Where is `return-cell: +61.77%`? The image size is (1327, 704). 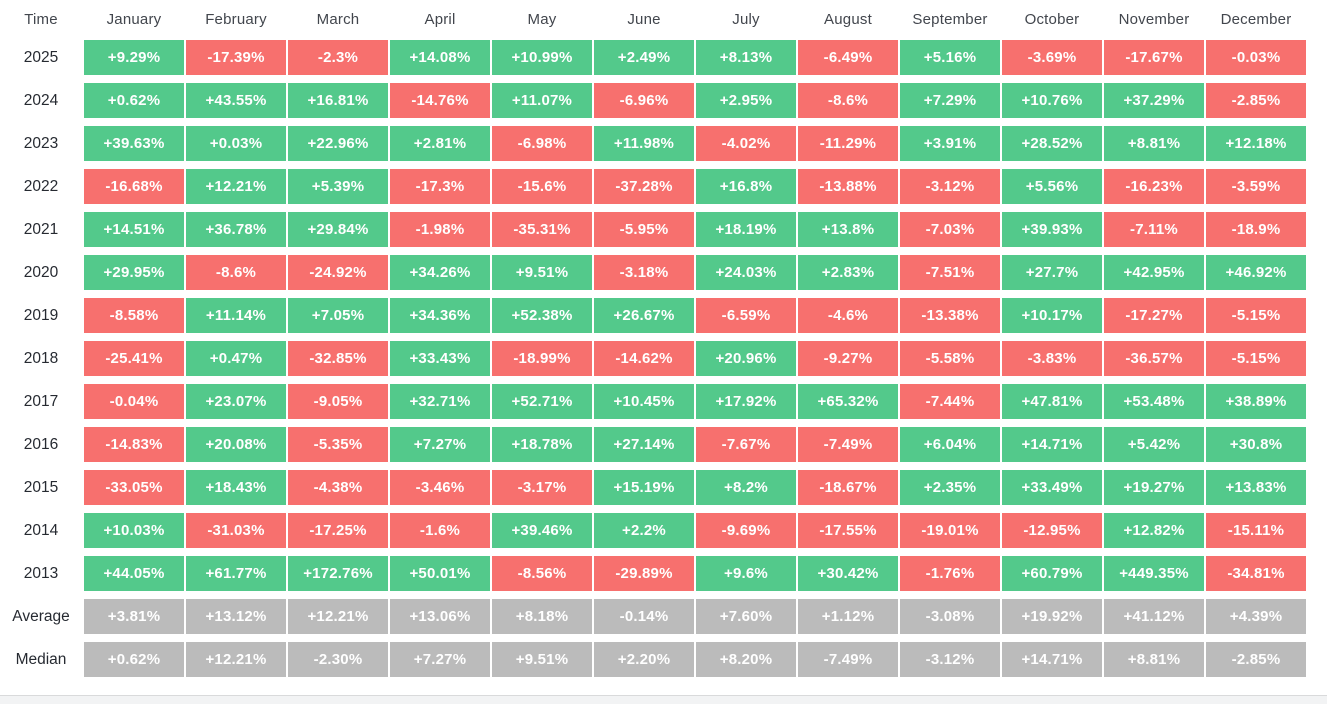 return-cell: +61.77% is located at coordinates (236, 573).